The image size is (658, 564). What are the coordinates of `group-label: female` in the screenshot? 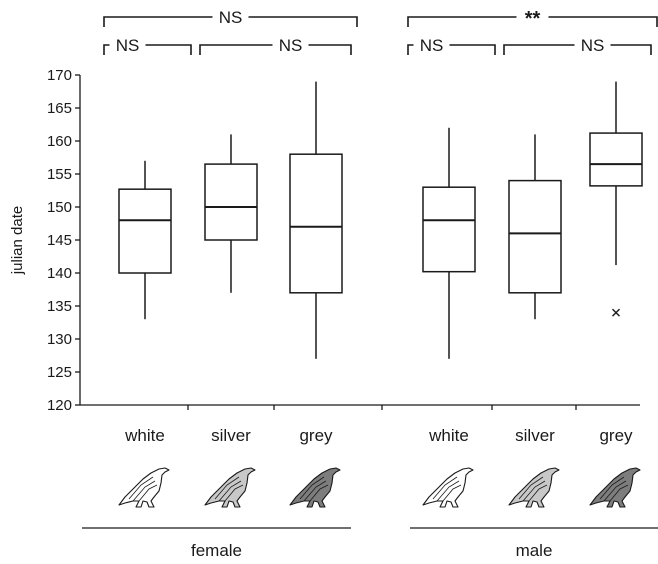 It's located at (216, 550).